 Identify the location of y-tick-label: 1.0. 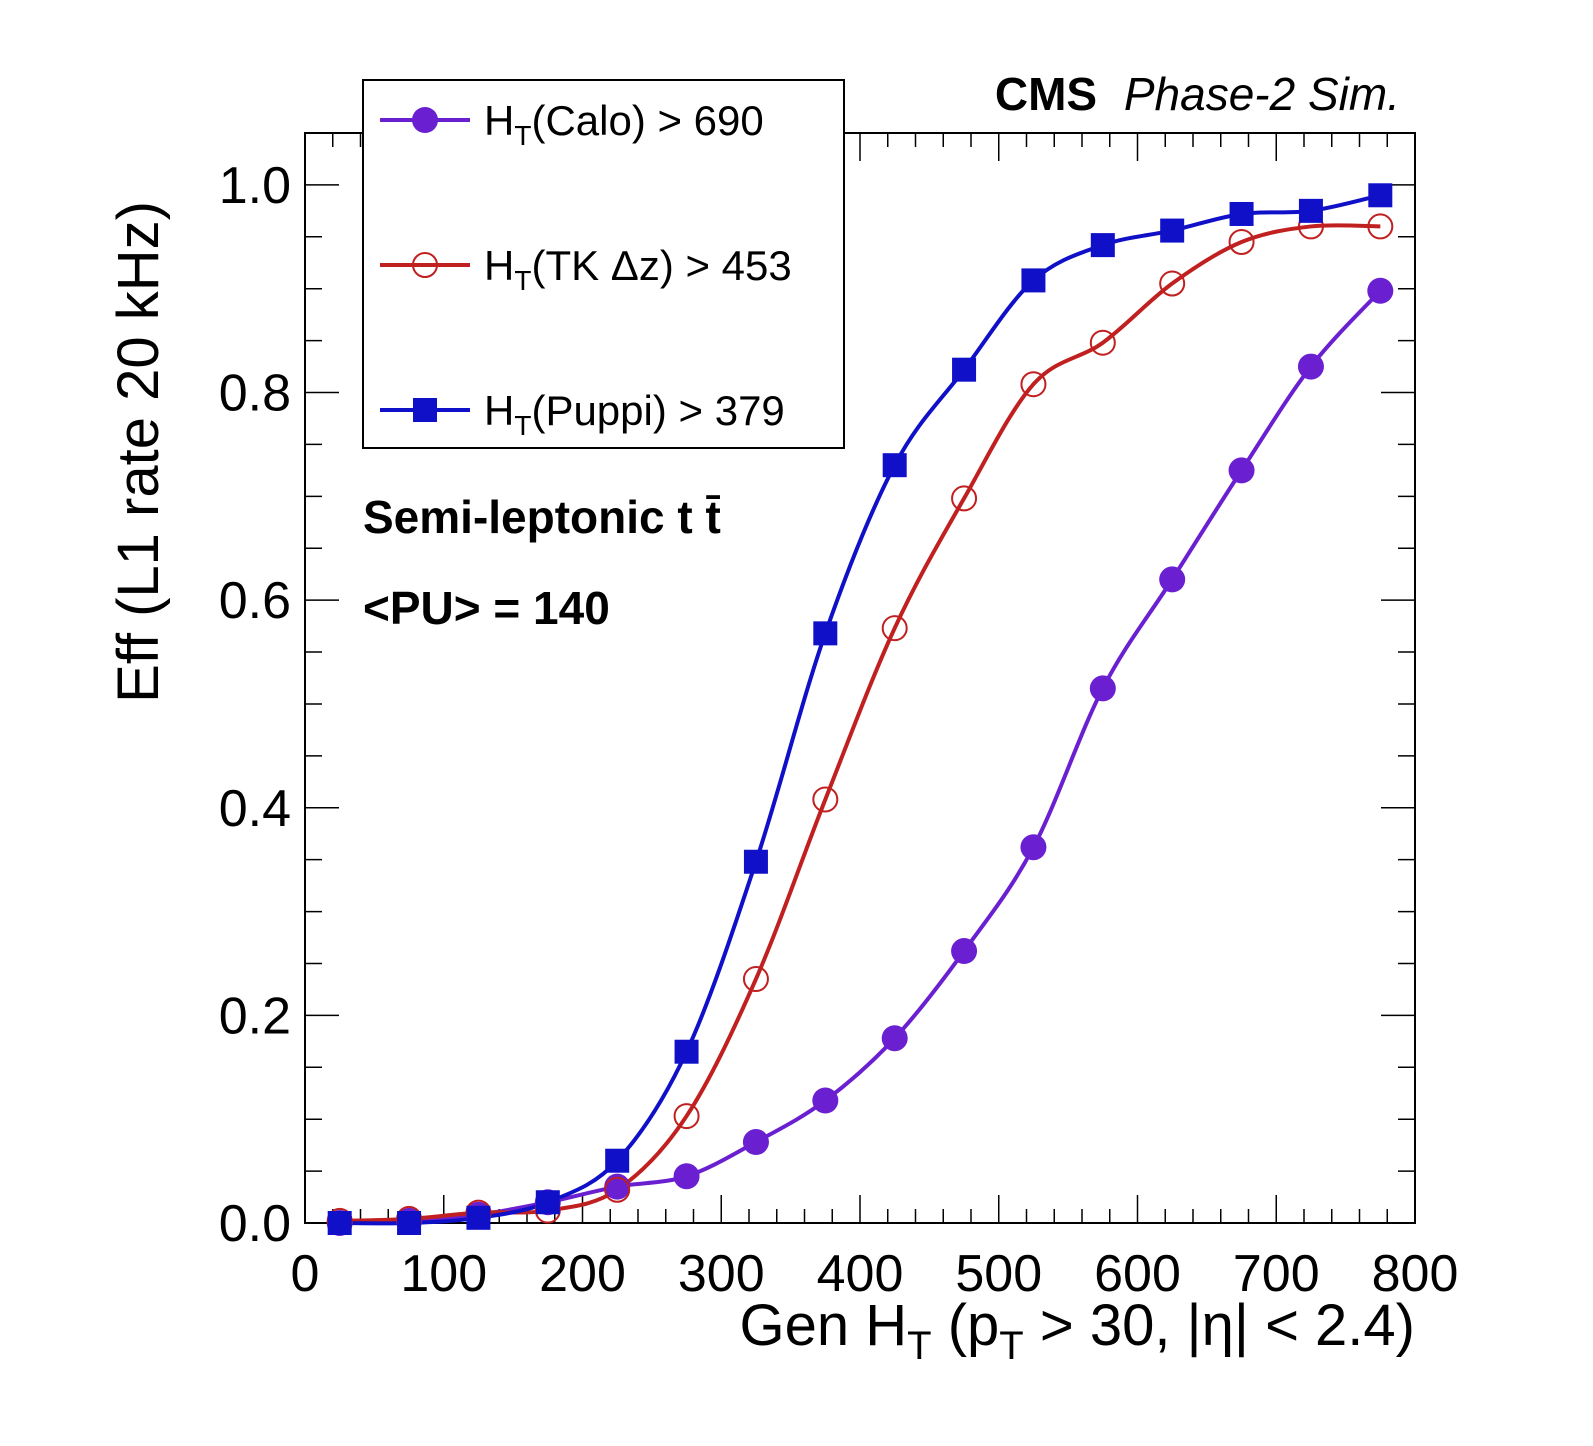
(255, 186).